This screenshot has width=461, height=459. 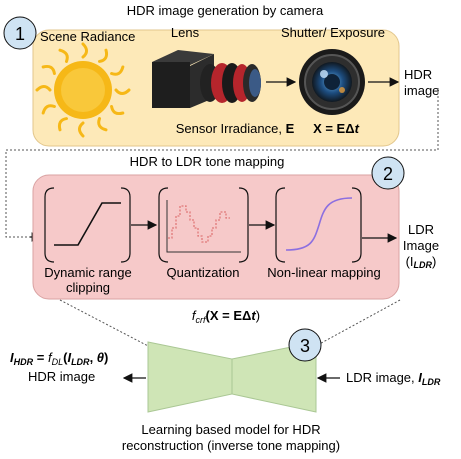 I want to click on stage2-number: 2, so click(x=388, y=174).